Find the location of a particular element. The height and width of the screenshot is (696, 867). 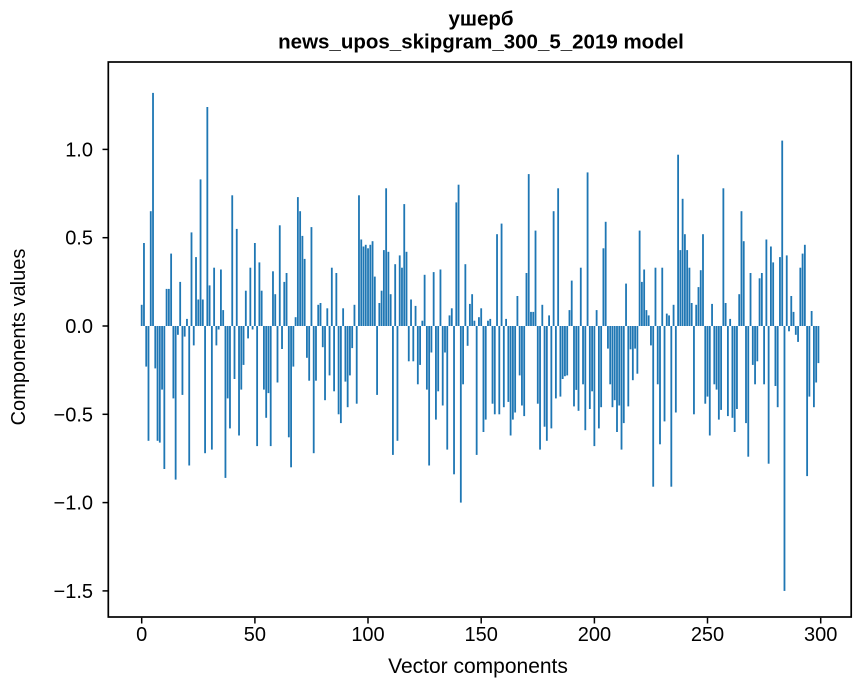

svg-text: 1.0 is located at coordinates (79, 150).